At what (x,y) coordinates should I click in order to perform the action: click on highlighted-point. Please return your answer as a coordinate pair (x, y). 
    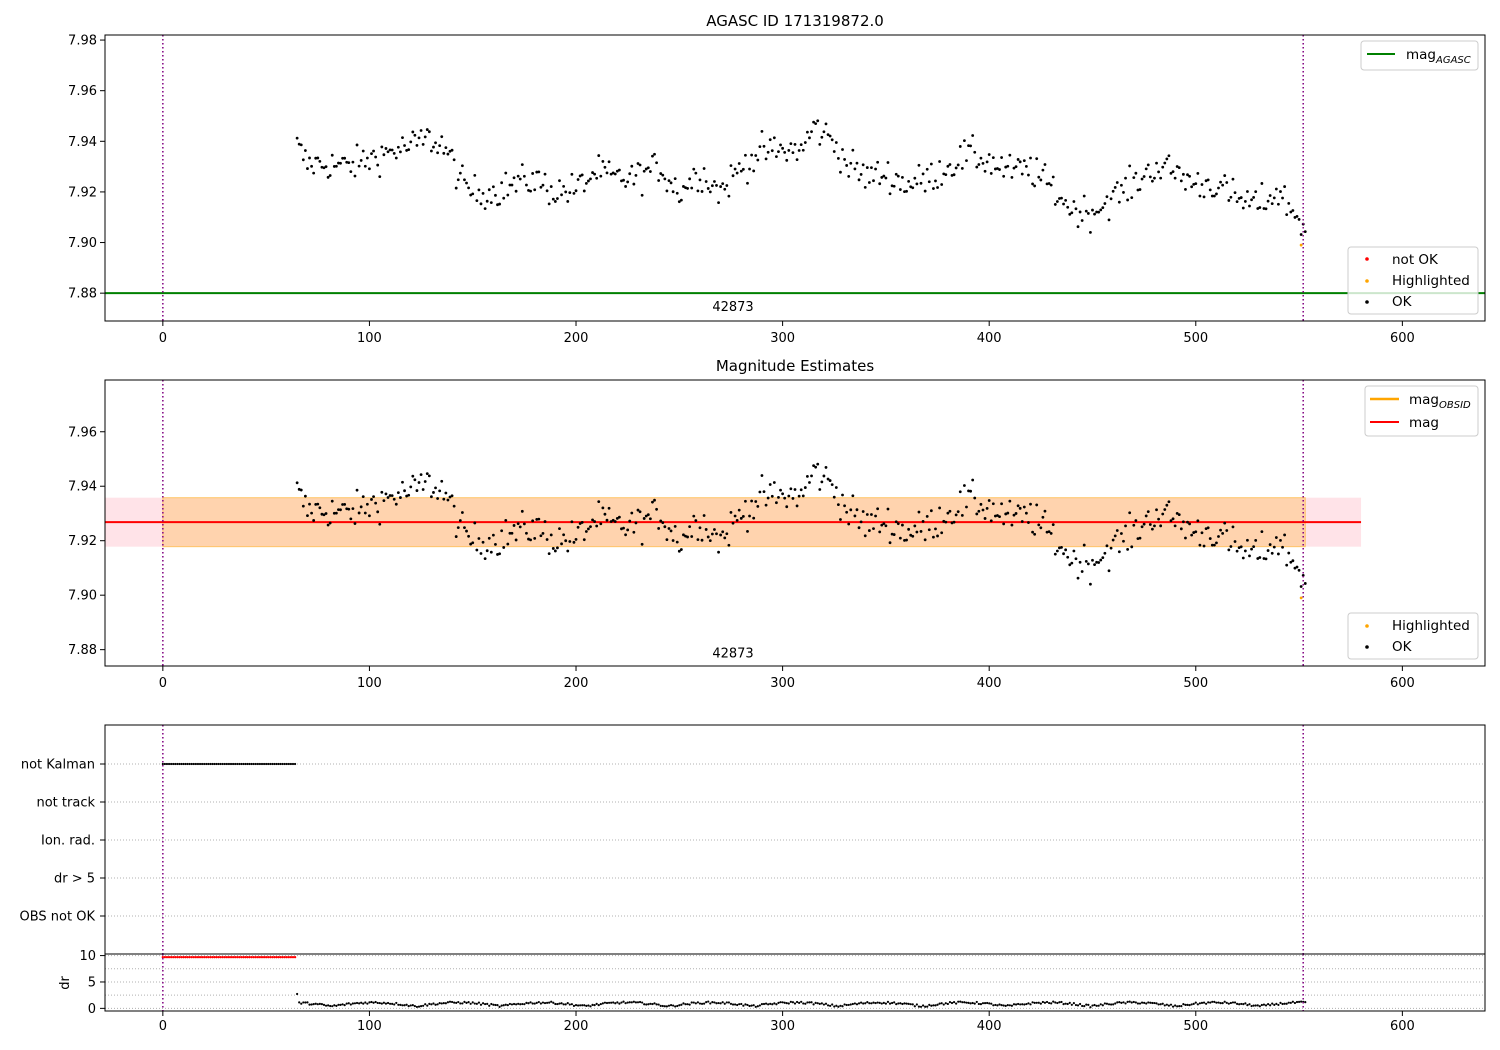
    Looking at the image, I should click on (1301, 245).